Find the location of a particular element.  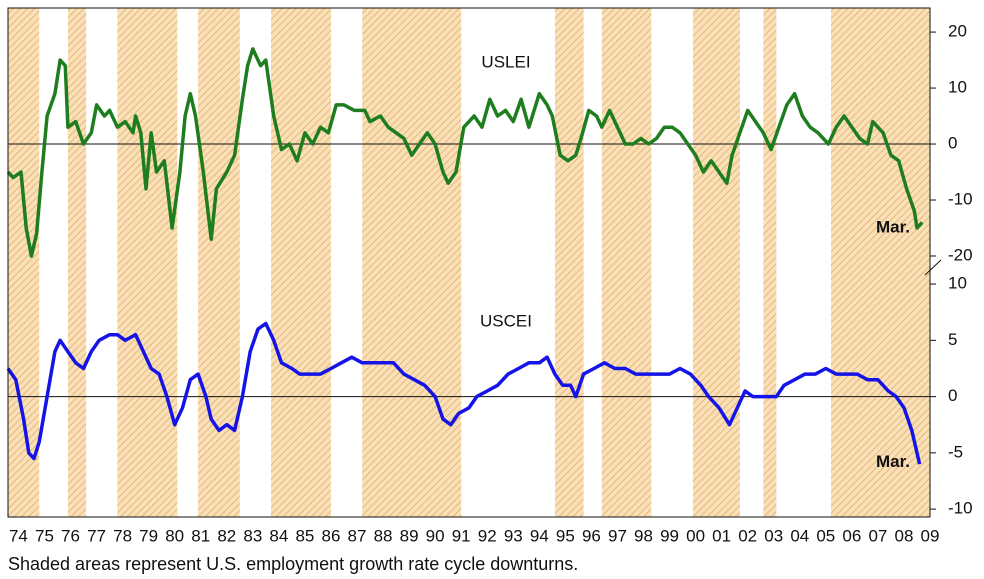

x-tick-label: 07 is located at coordinates (877, 535).